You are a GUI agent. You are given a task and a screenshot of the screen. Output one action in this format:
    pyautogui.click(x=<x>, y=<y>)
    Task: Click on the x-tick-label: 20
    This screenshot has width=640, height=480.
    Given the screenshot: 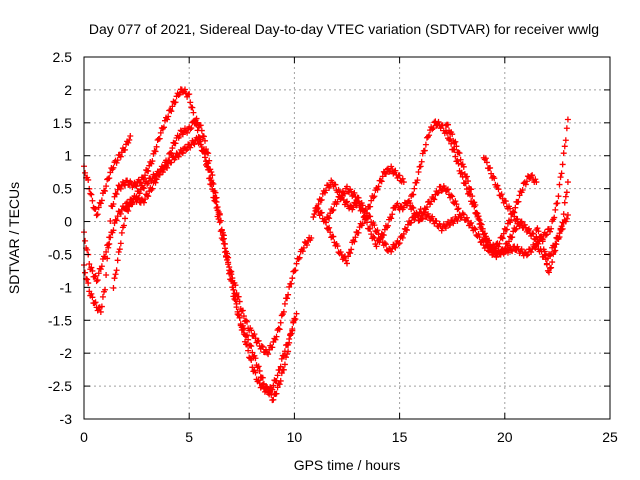 What is the action you would take?
    pyautogui.click(x=505, y=437)
    